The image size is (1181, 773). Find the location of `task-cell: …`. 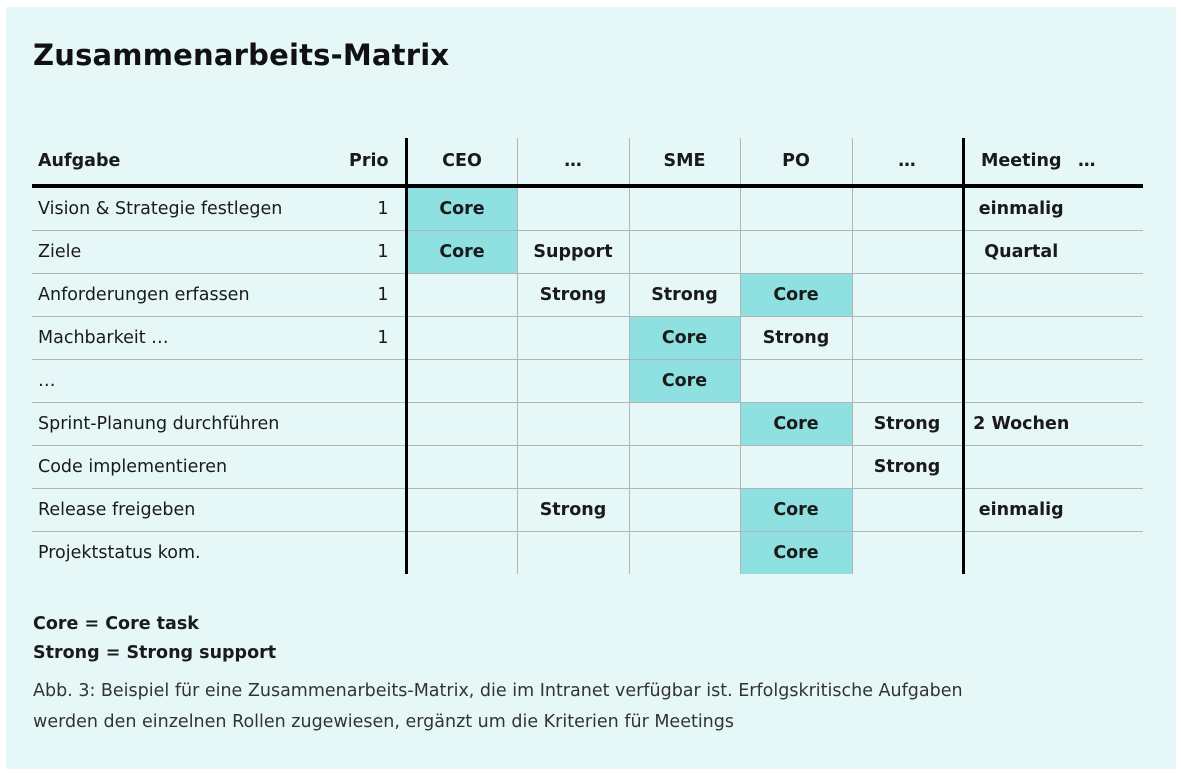

task-cell: … is located at coordinates (47, 381).